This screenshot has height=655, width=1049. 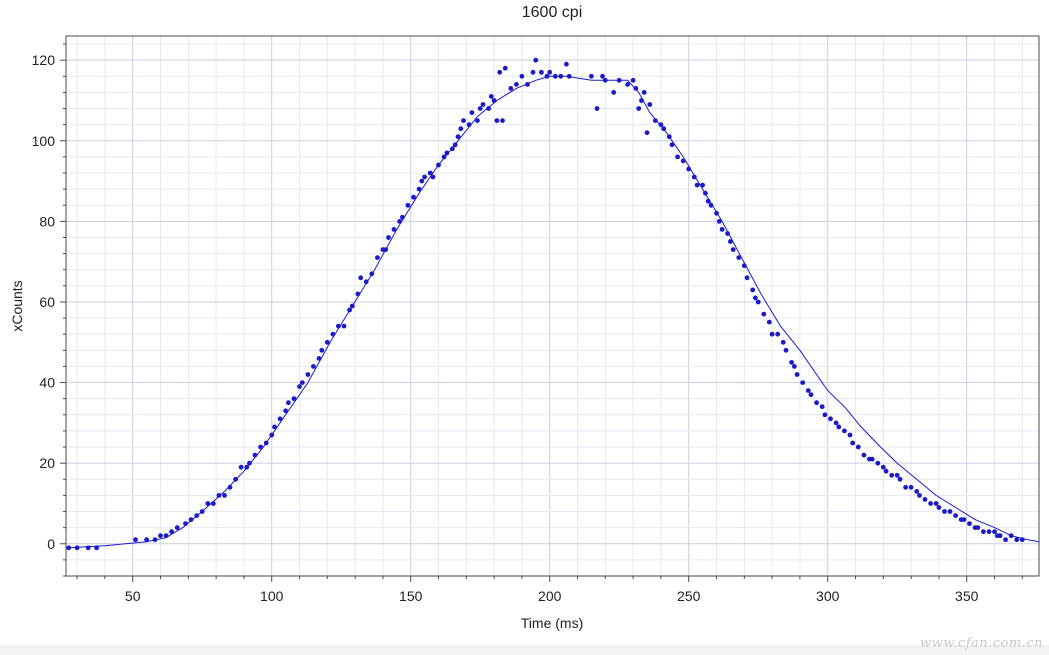 What do you see at coordinates (689, 596) in the screenshot?
I see `x-tick-label: 250` at bounding box center [689, 596].